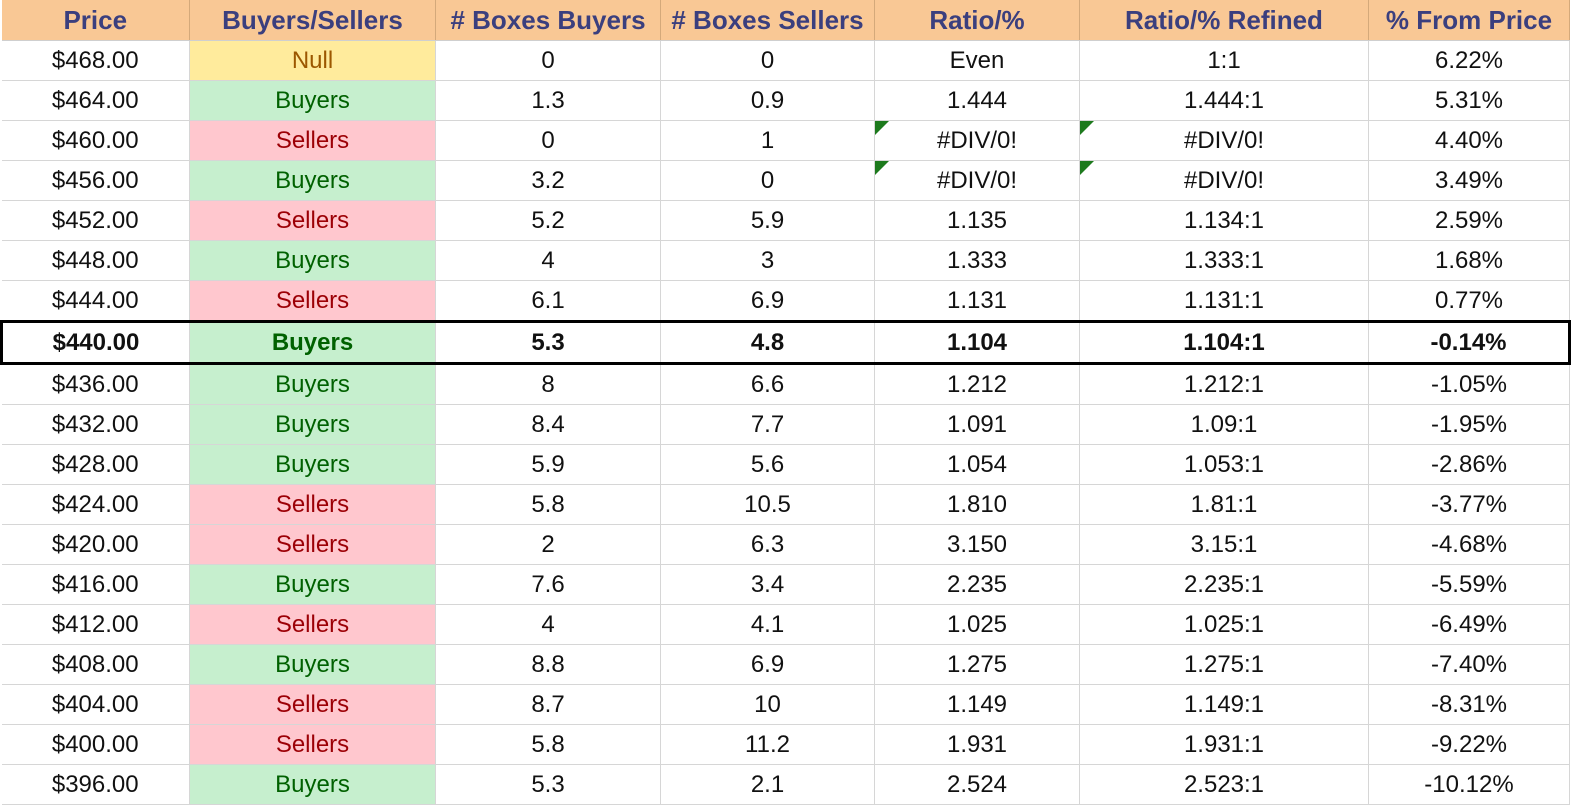  I want to click on from-price-cell: -9.22%, so click(1469, 744).